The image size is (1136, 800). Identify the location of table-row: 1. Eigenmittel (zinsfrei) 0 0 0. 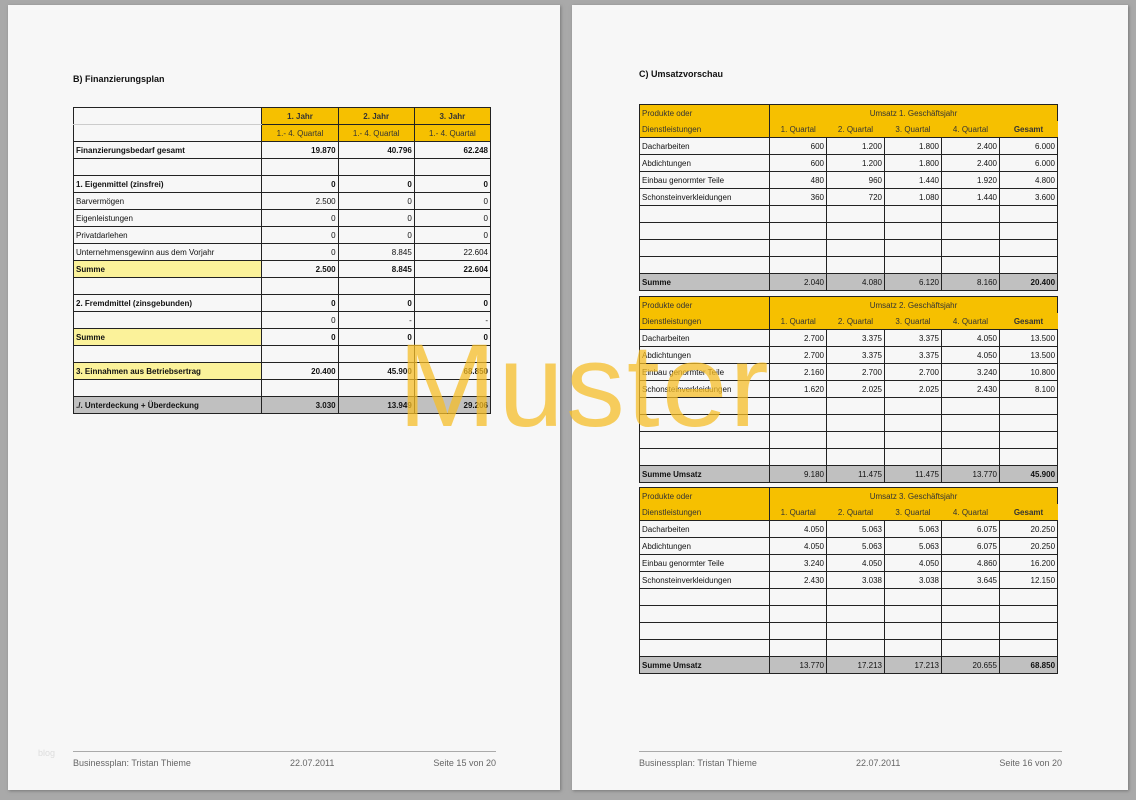
(282, 184).